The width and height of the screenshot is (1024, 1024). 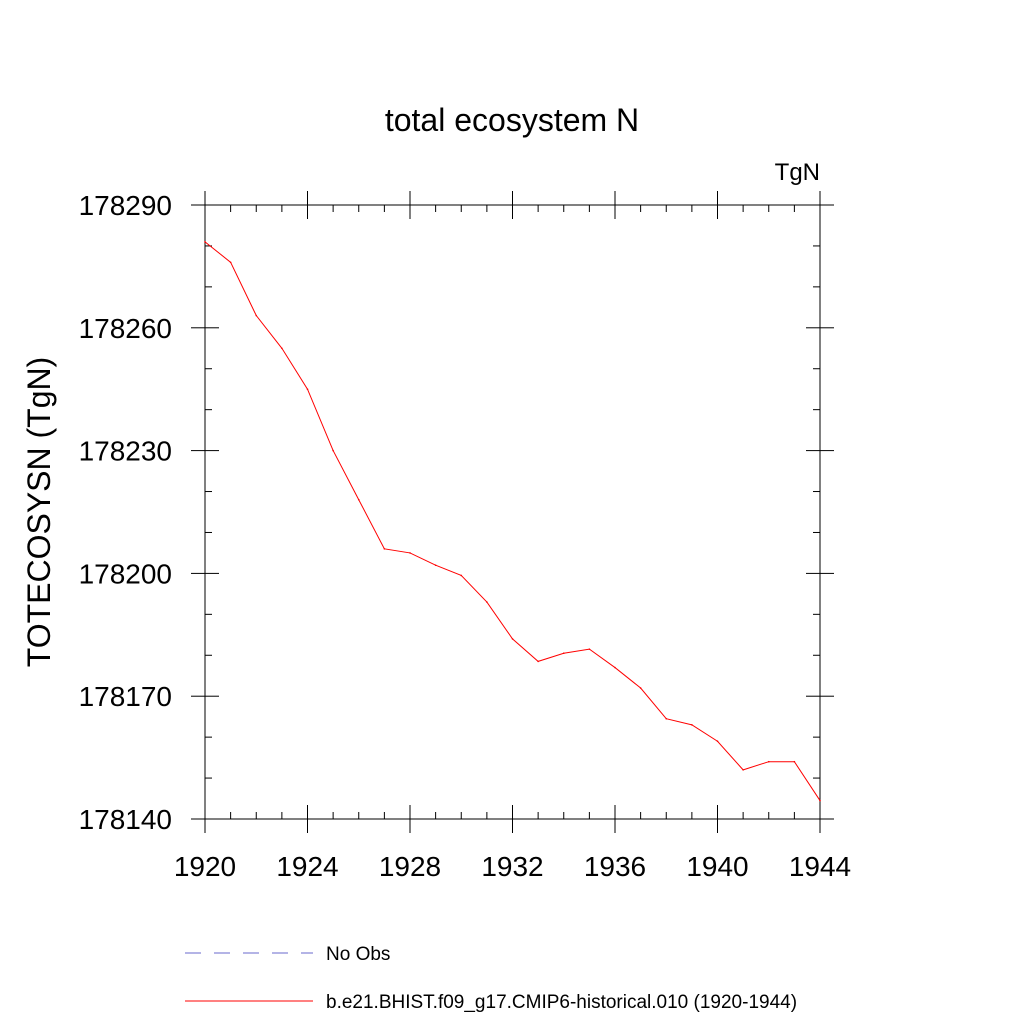 I want to click on x-tick-label: 1924, so click(x=307, y=866).